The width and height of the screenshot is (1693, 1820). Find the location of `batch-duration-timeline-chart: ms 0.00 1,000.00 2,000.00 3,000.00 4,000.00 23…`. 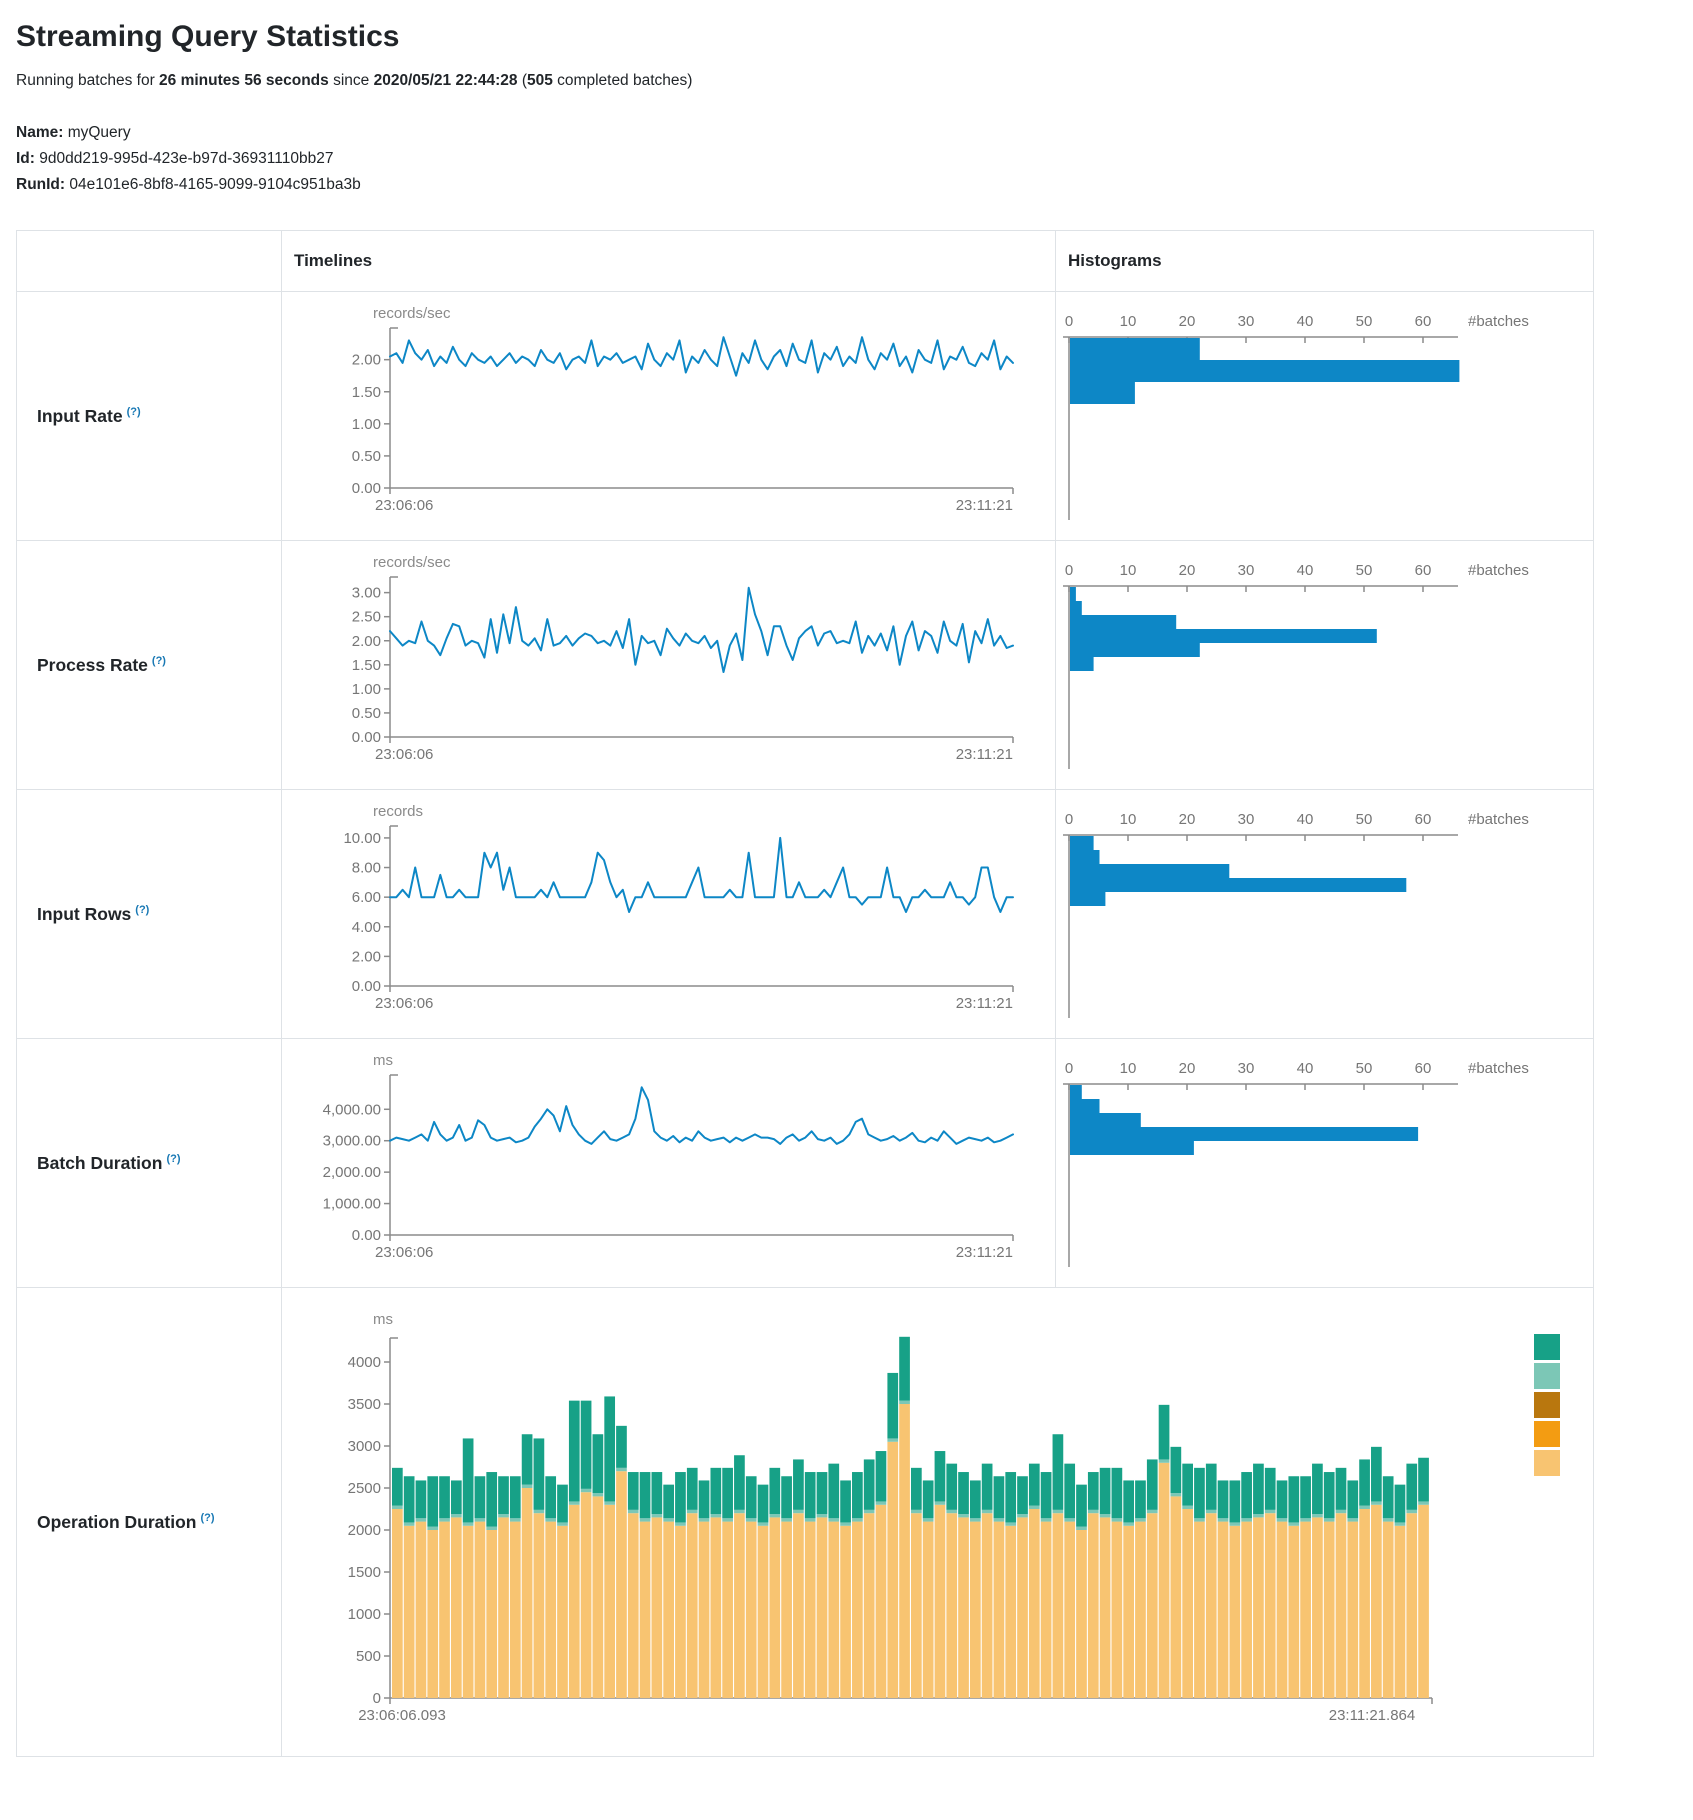

batch-duration-timeline-chart: ms 0.00 1,000.00 2,000.00 3,000.00 4,000.00 23… is located at coordinates (668, 1163).